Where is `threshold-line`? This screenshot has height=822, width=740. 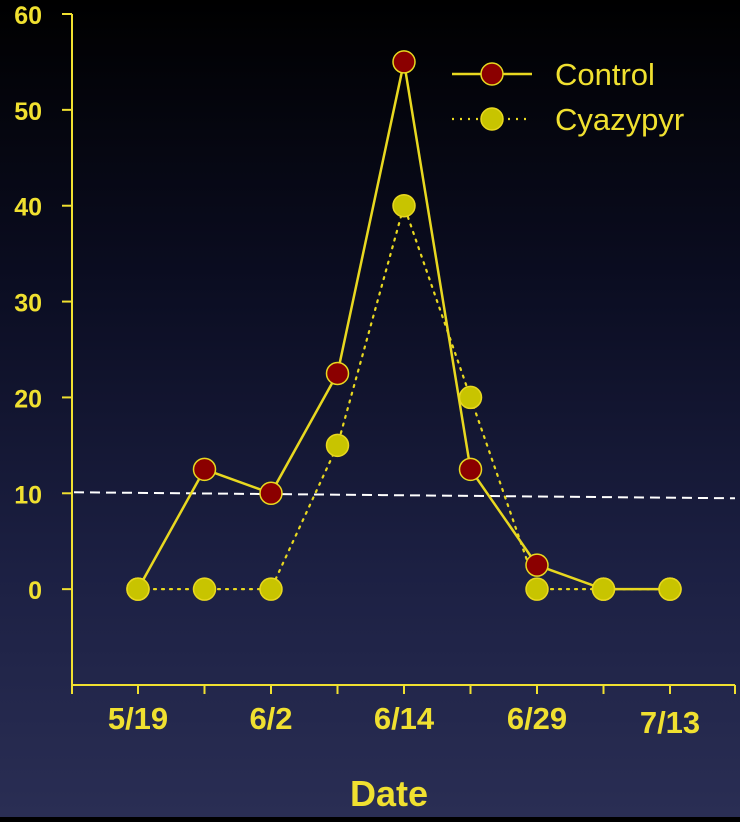 threshold-line is located at coordinates (404, 495).